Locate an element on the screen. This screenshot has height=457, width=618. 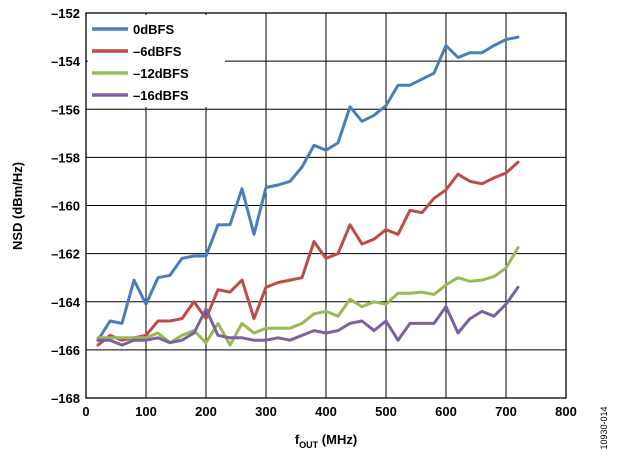
legend: 0dBFS –6dBFS –12dBFS –16dBFS is located at coordinates (156, 61).